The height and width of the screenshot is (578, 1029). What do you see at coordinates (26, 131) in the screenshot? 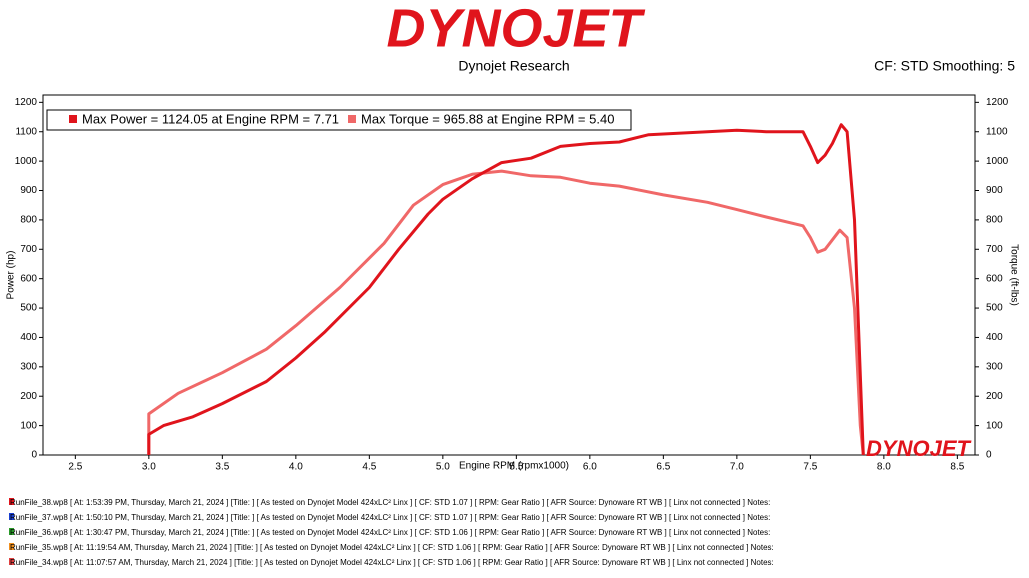
I see `y-tick-label: 1100` at bounding box center [26, 131].